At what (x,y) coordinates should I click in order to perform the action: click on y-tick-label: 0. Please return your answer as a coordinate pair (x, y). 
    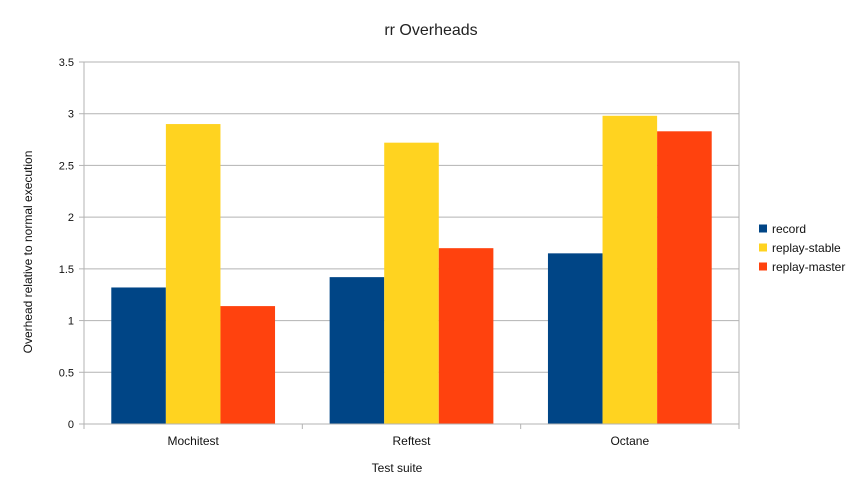
    Looking at the image, I should click on (71, 425).